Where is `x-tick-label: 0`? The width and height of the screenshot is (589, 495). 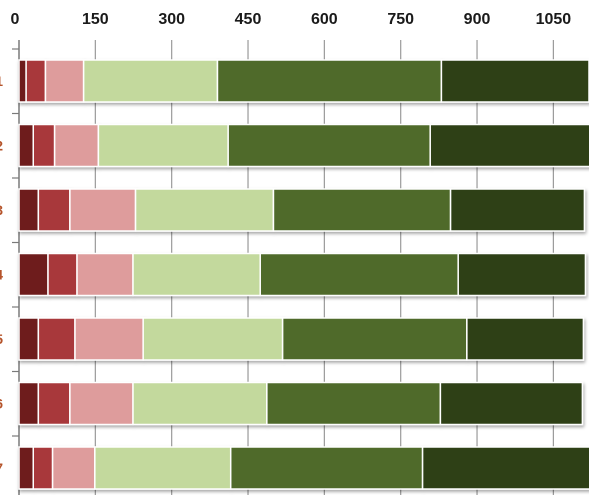
x-tick-label: 0 is located at coordinates (15, 19).